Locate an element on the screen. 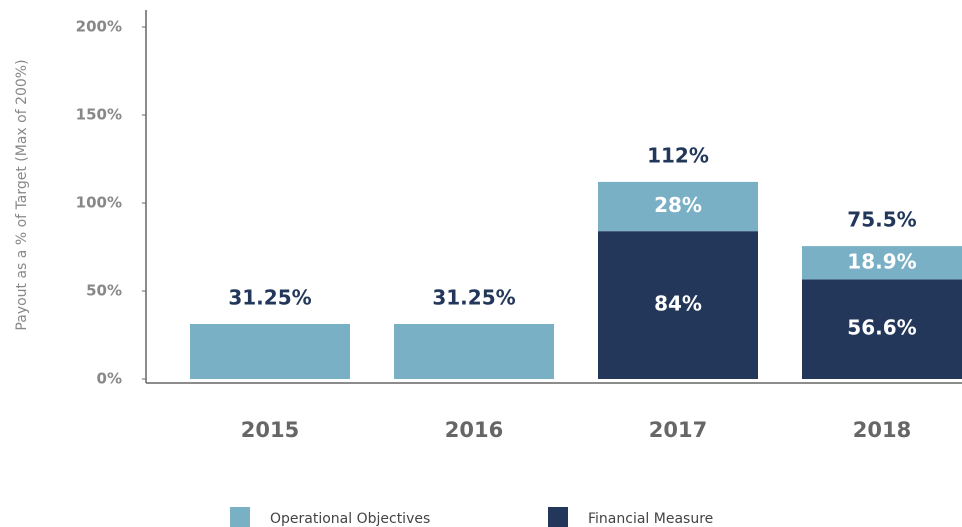 The width and height of the screenshot is (962, 527). y-tick-label: 50% is located at coordinates (104, 291).